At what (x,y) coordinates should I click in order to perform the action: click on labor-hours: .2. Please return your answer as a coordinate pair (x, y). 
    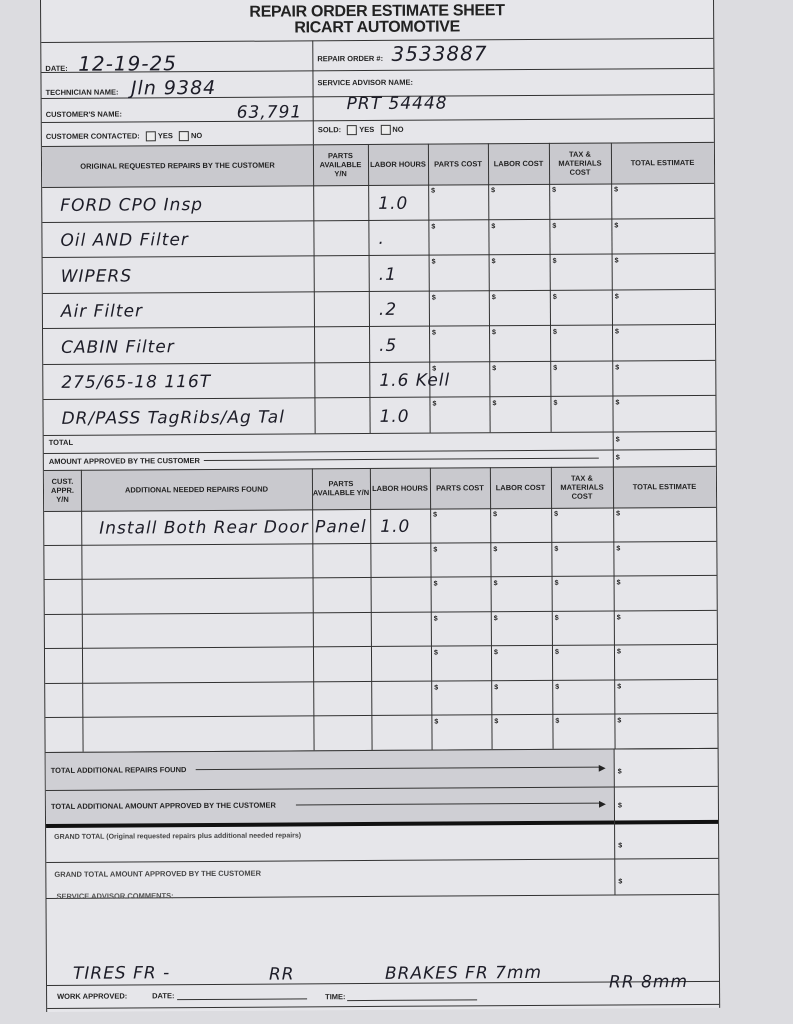
    Looking at the image, I should click on (388, 309).